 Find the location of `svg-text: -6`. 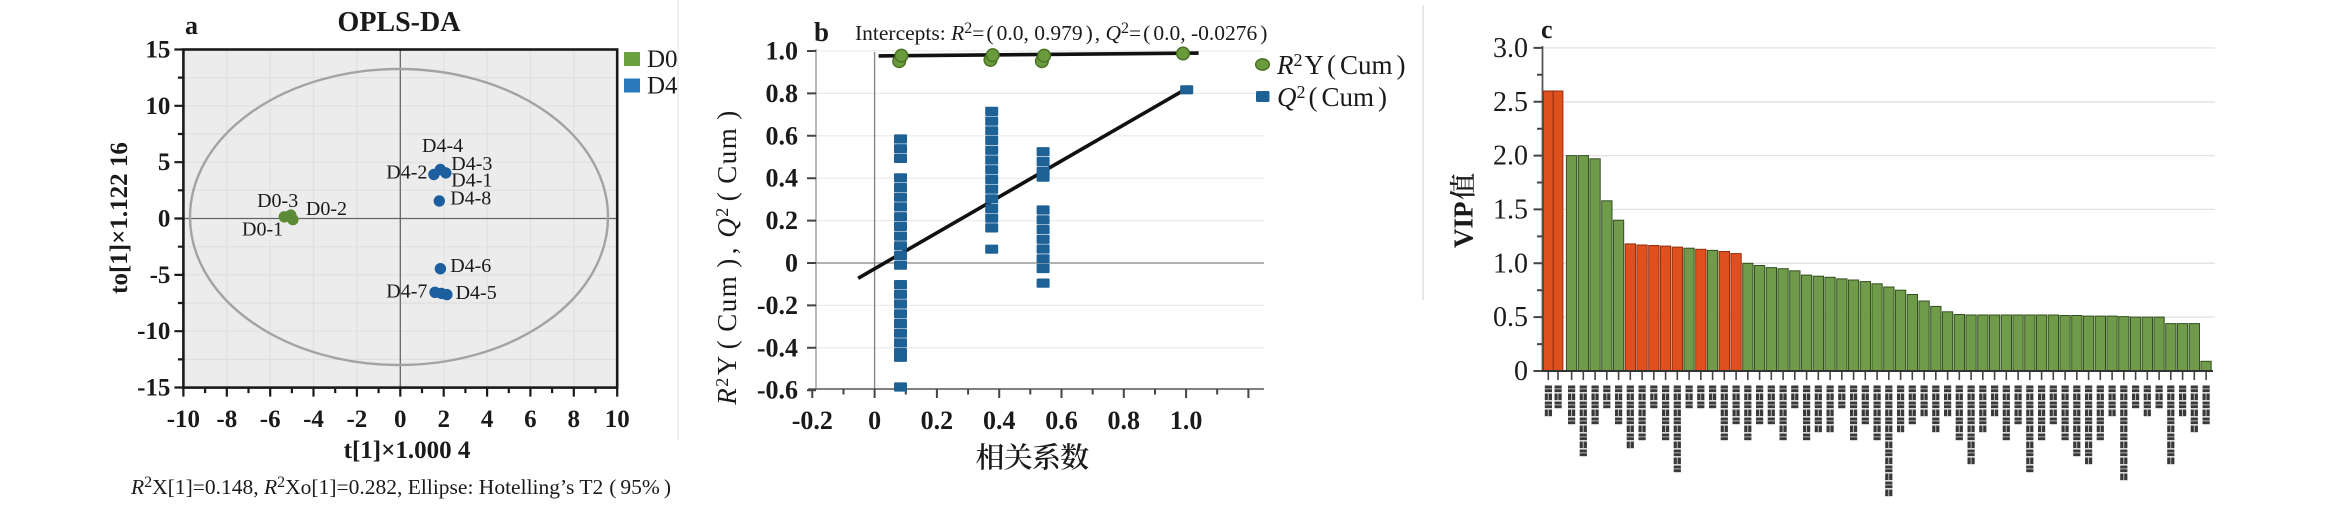

svg-text: -6 is located at coordinates (270, 419).